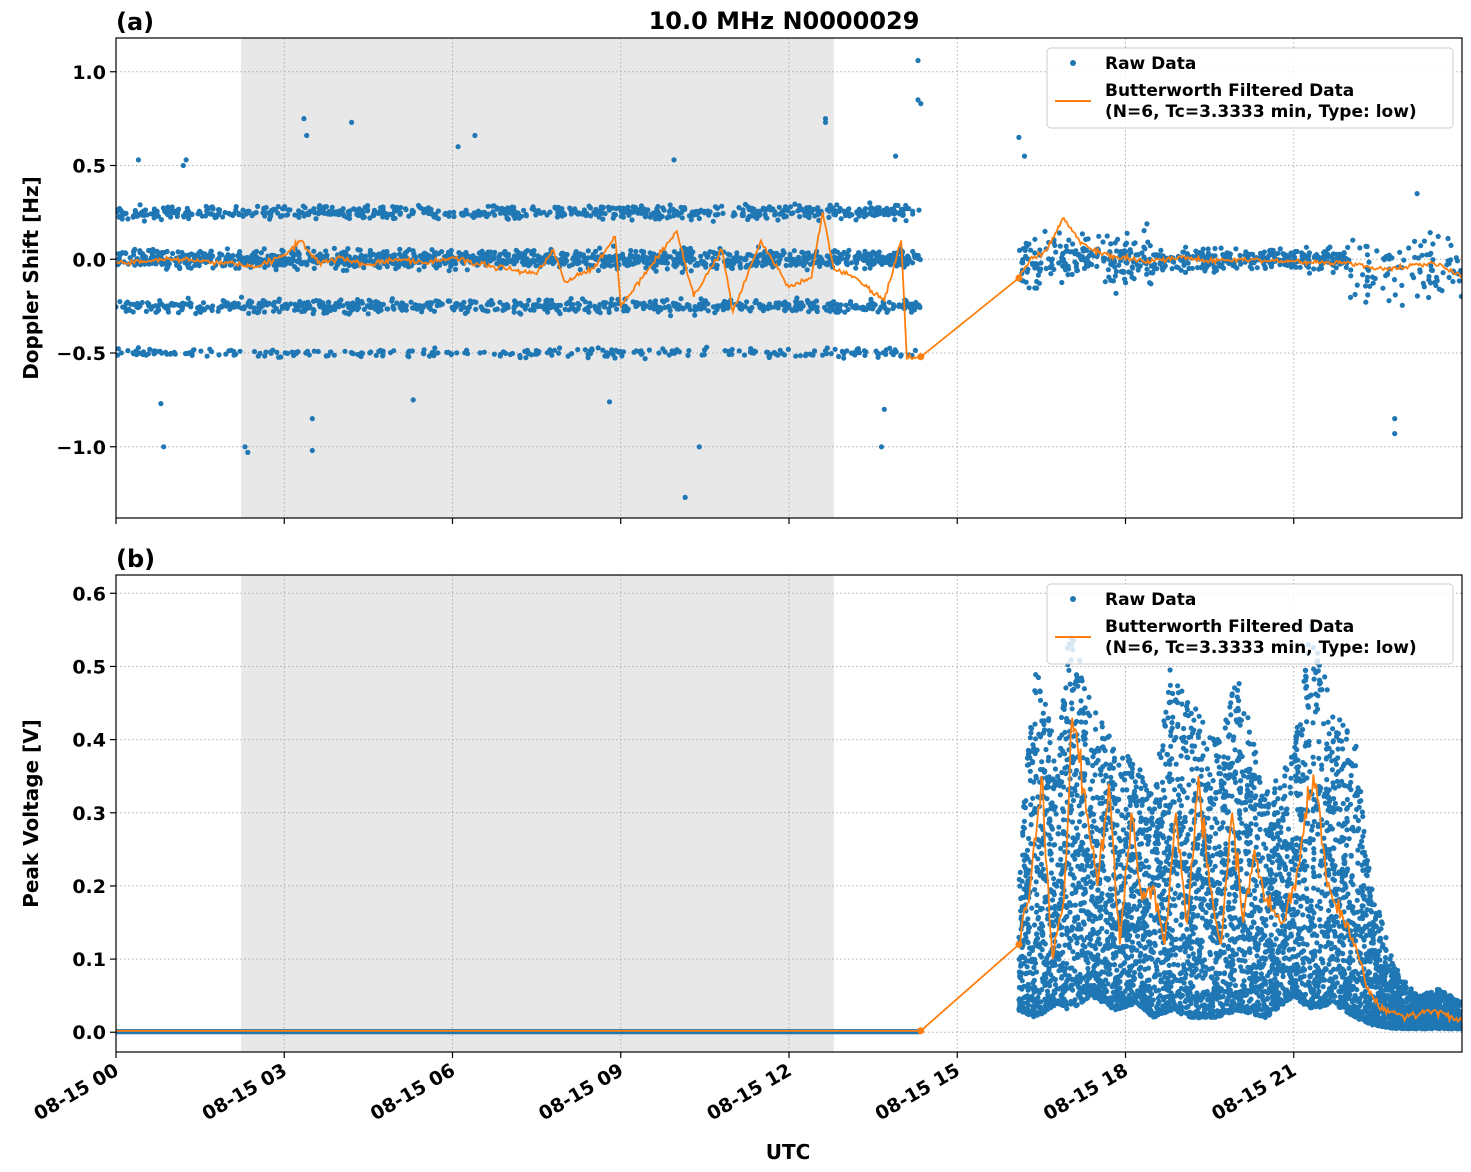  Describe the element at coordinates (1229, 91) in the screenshot. I see `legend-filtered-label: Butterworth Filtered Data` at that location.